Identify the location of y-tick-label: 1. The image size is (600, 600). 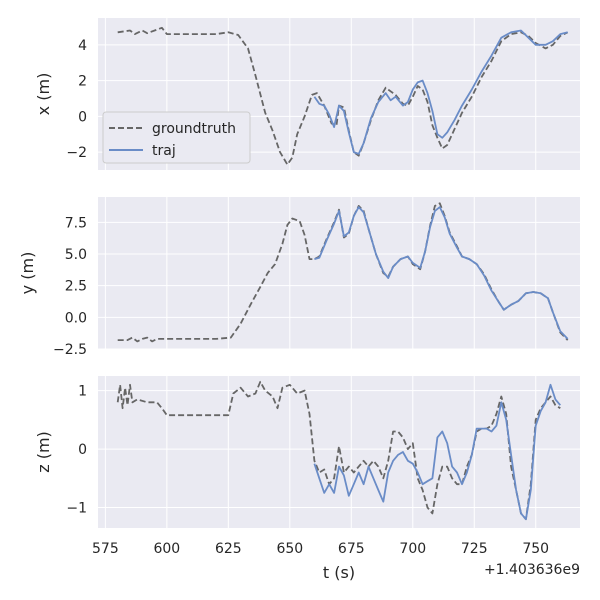
(82, 392).